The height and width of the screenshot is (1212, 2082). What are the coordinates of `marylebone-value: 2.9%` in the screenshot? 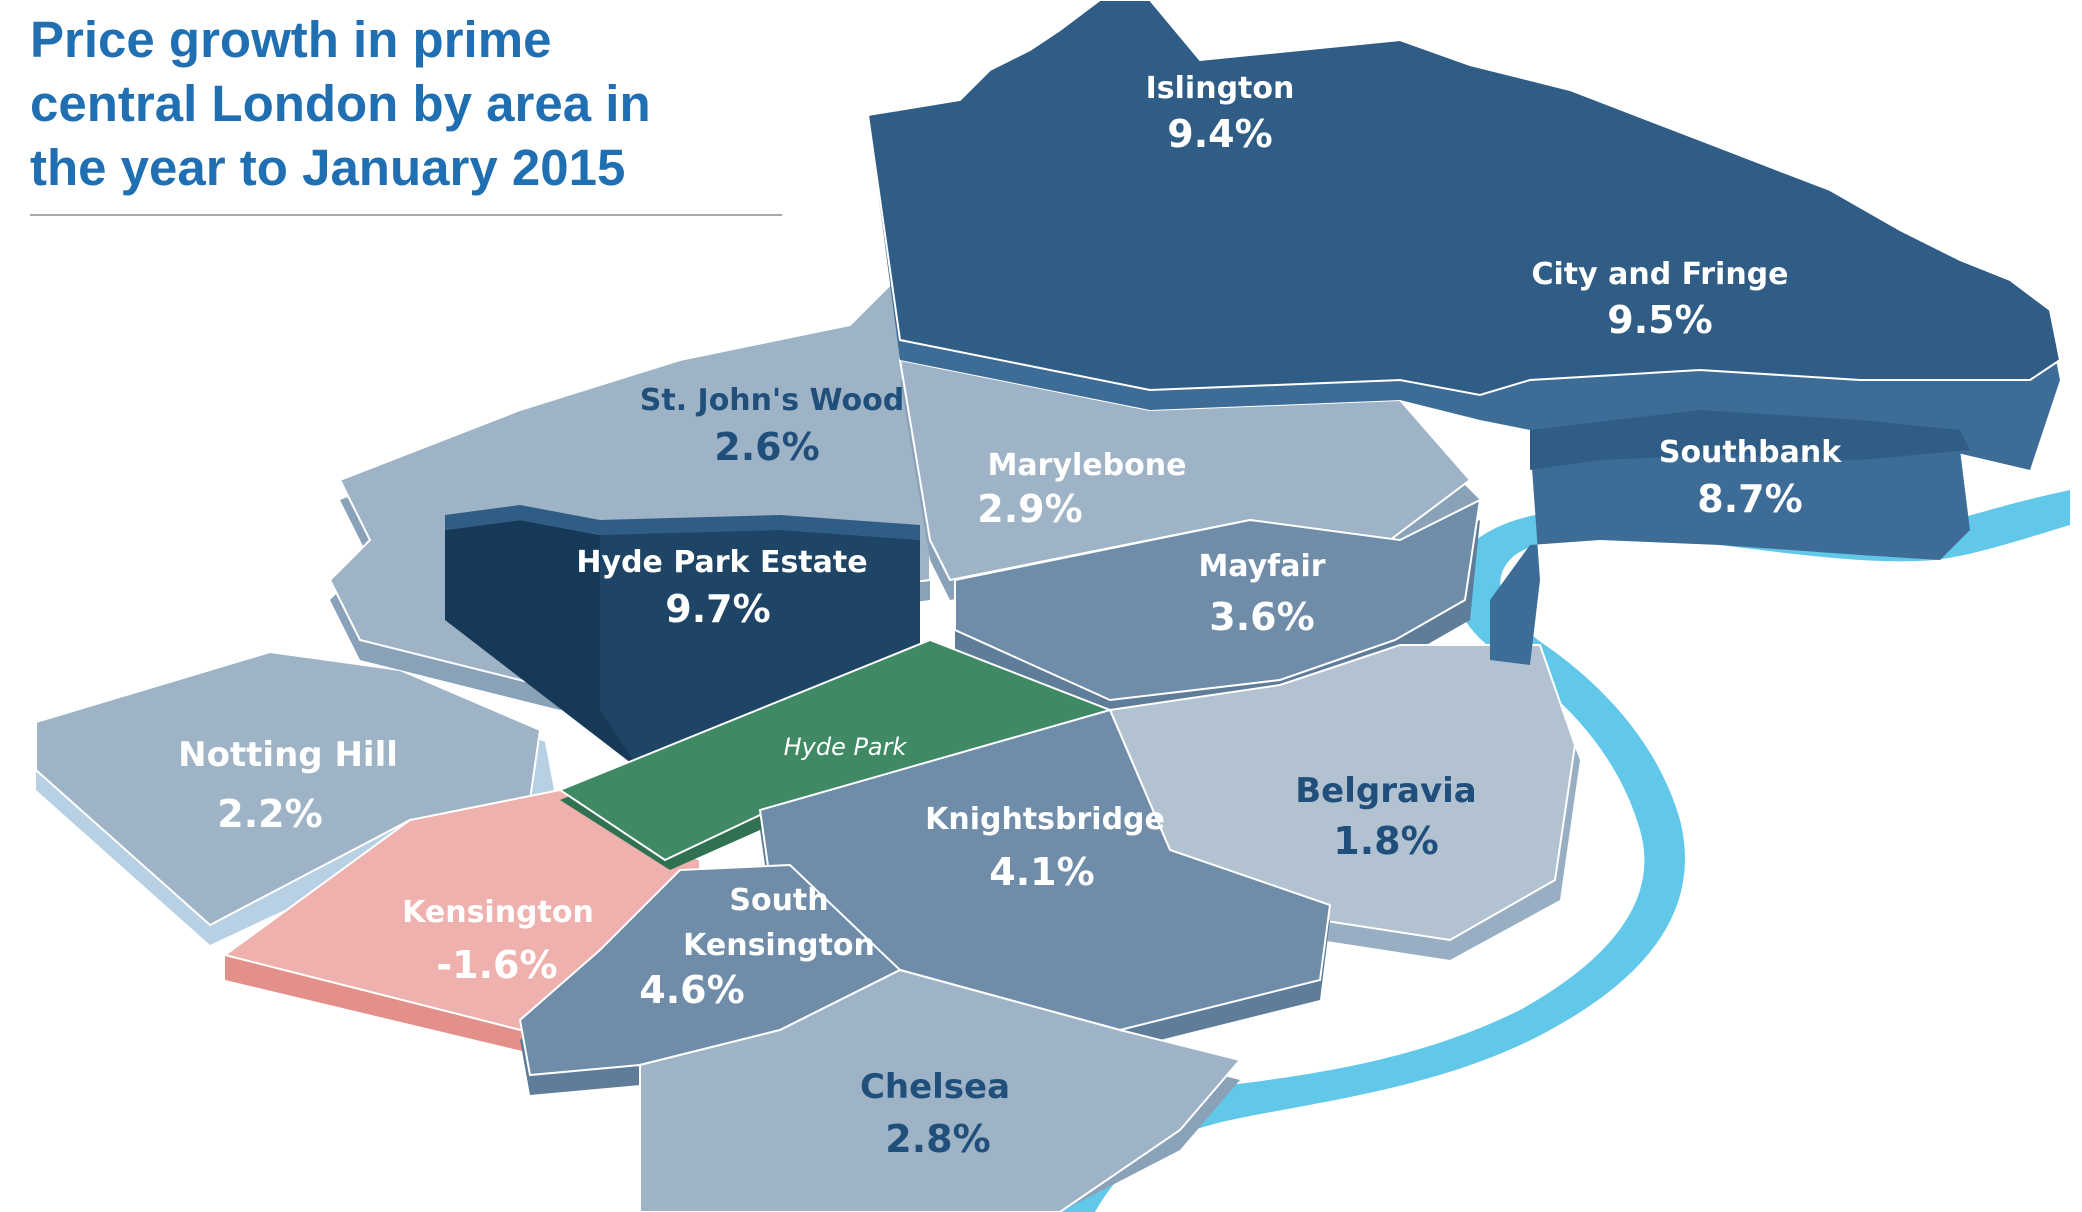 It's located at (1029, 509).